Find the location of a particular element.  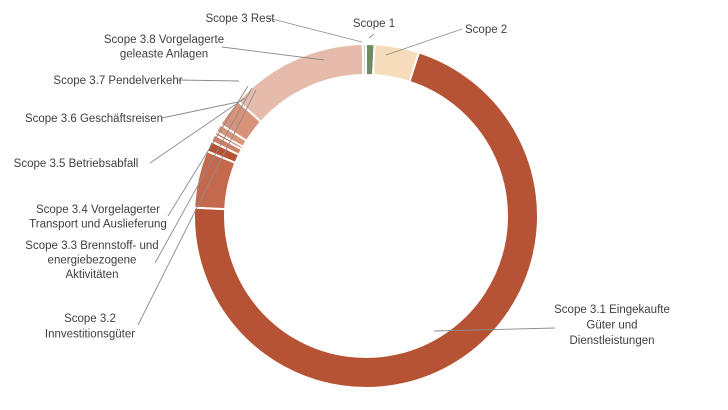

label-scope-3-2-line: Innvestitionsgüter is located at coordinates (90, 335).